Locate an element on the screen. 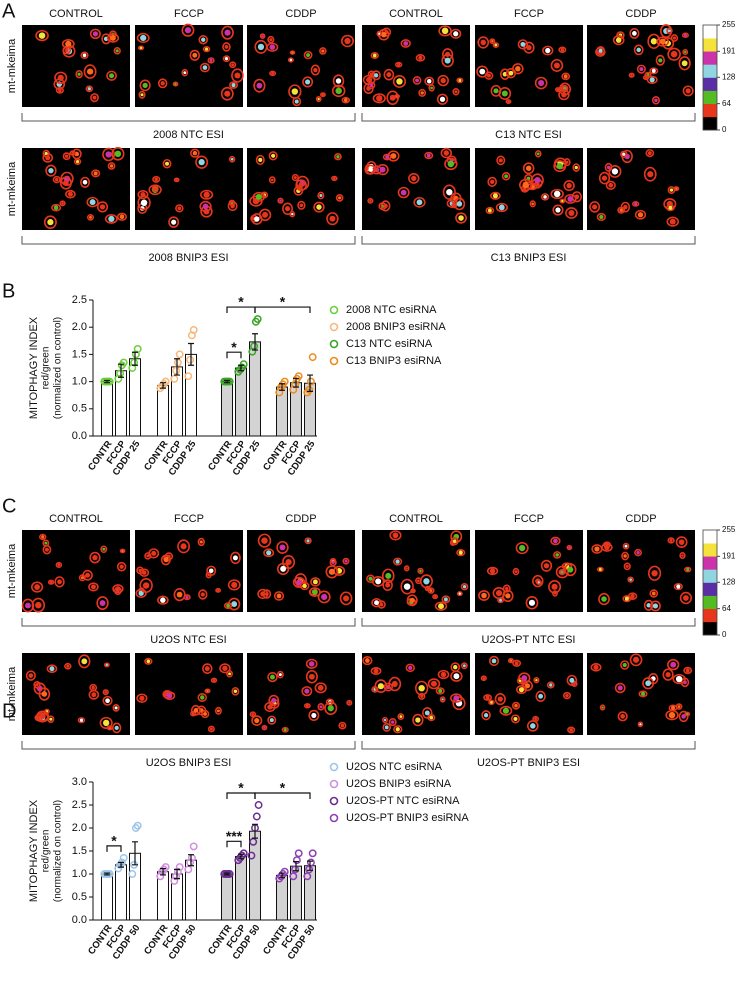  column-header: CONTROL is located at coordinates (76, 519).